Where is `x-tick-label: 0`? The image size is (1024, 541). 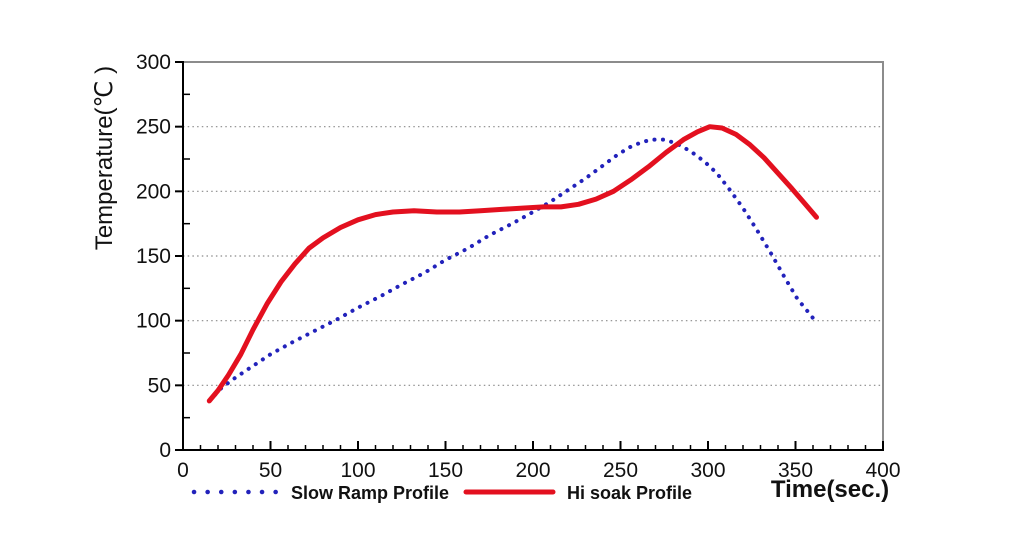 x-tick-label: 0 is located at coordinates (183, 470).